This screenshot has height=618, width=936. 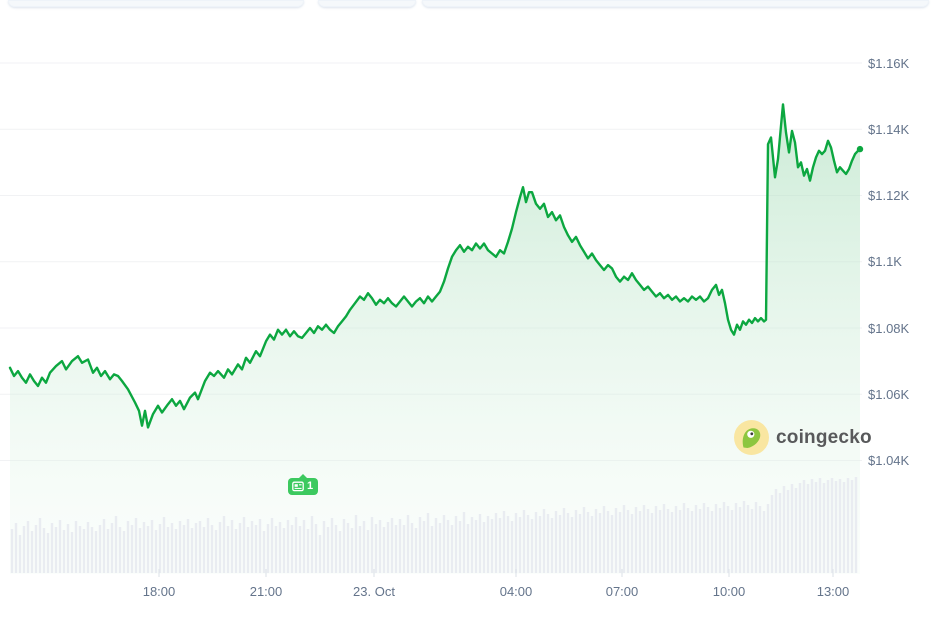 What do you see at coordinates (266, 591) in the screenshot?
I see `x-axis-tick-label: 21:00` at bounding box center [266, 591].